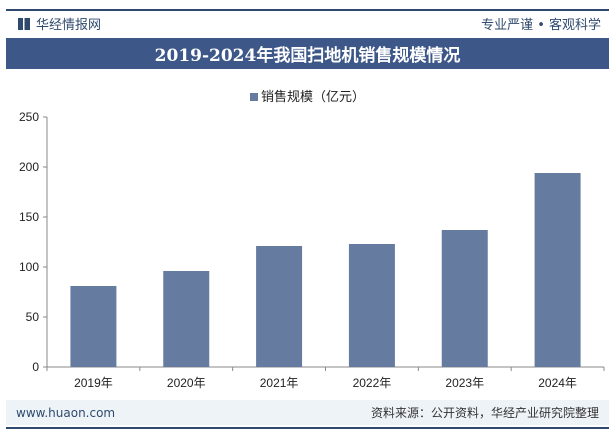 This screenshot has height=436, width=615. I want to click on y-tick-label: 50, so click(33, 317).